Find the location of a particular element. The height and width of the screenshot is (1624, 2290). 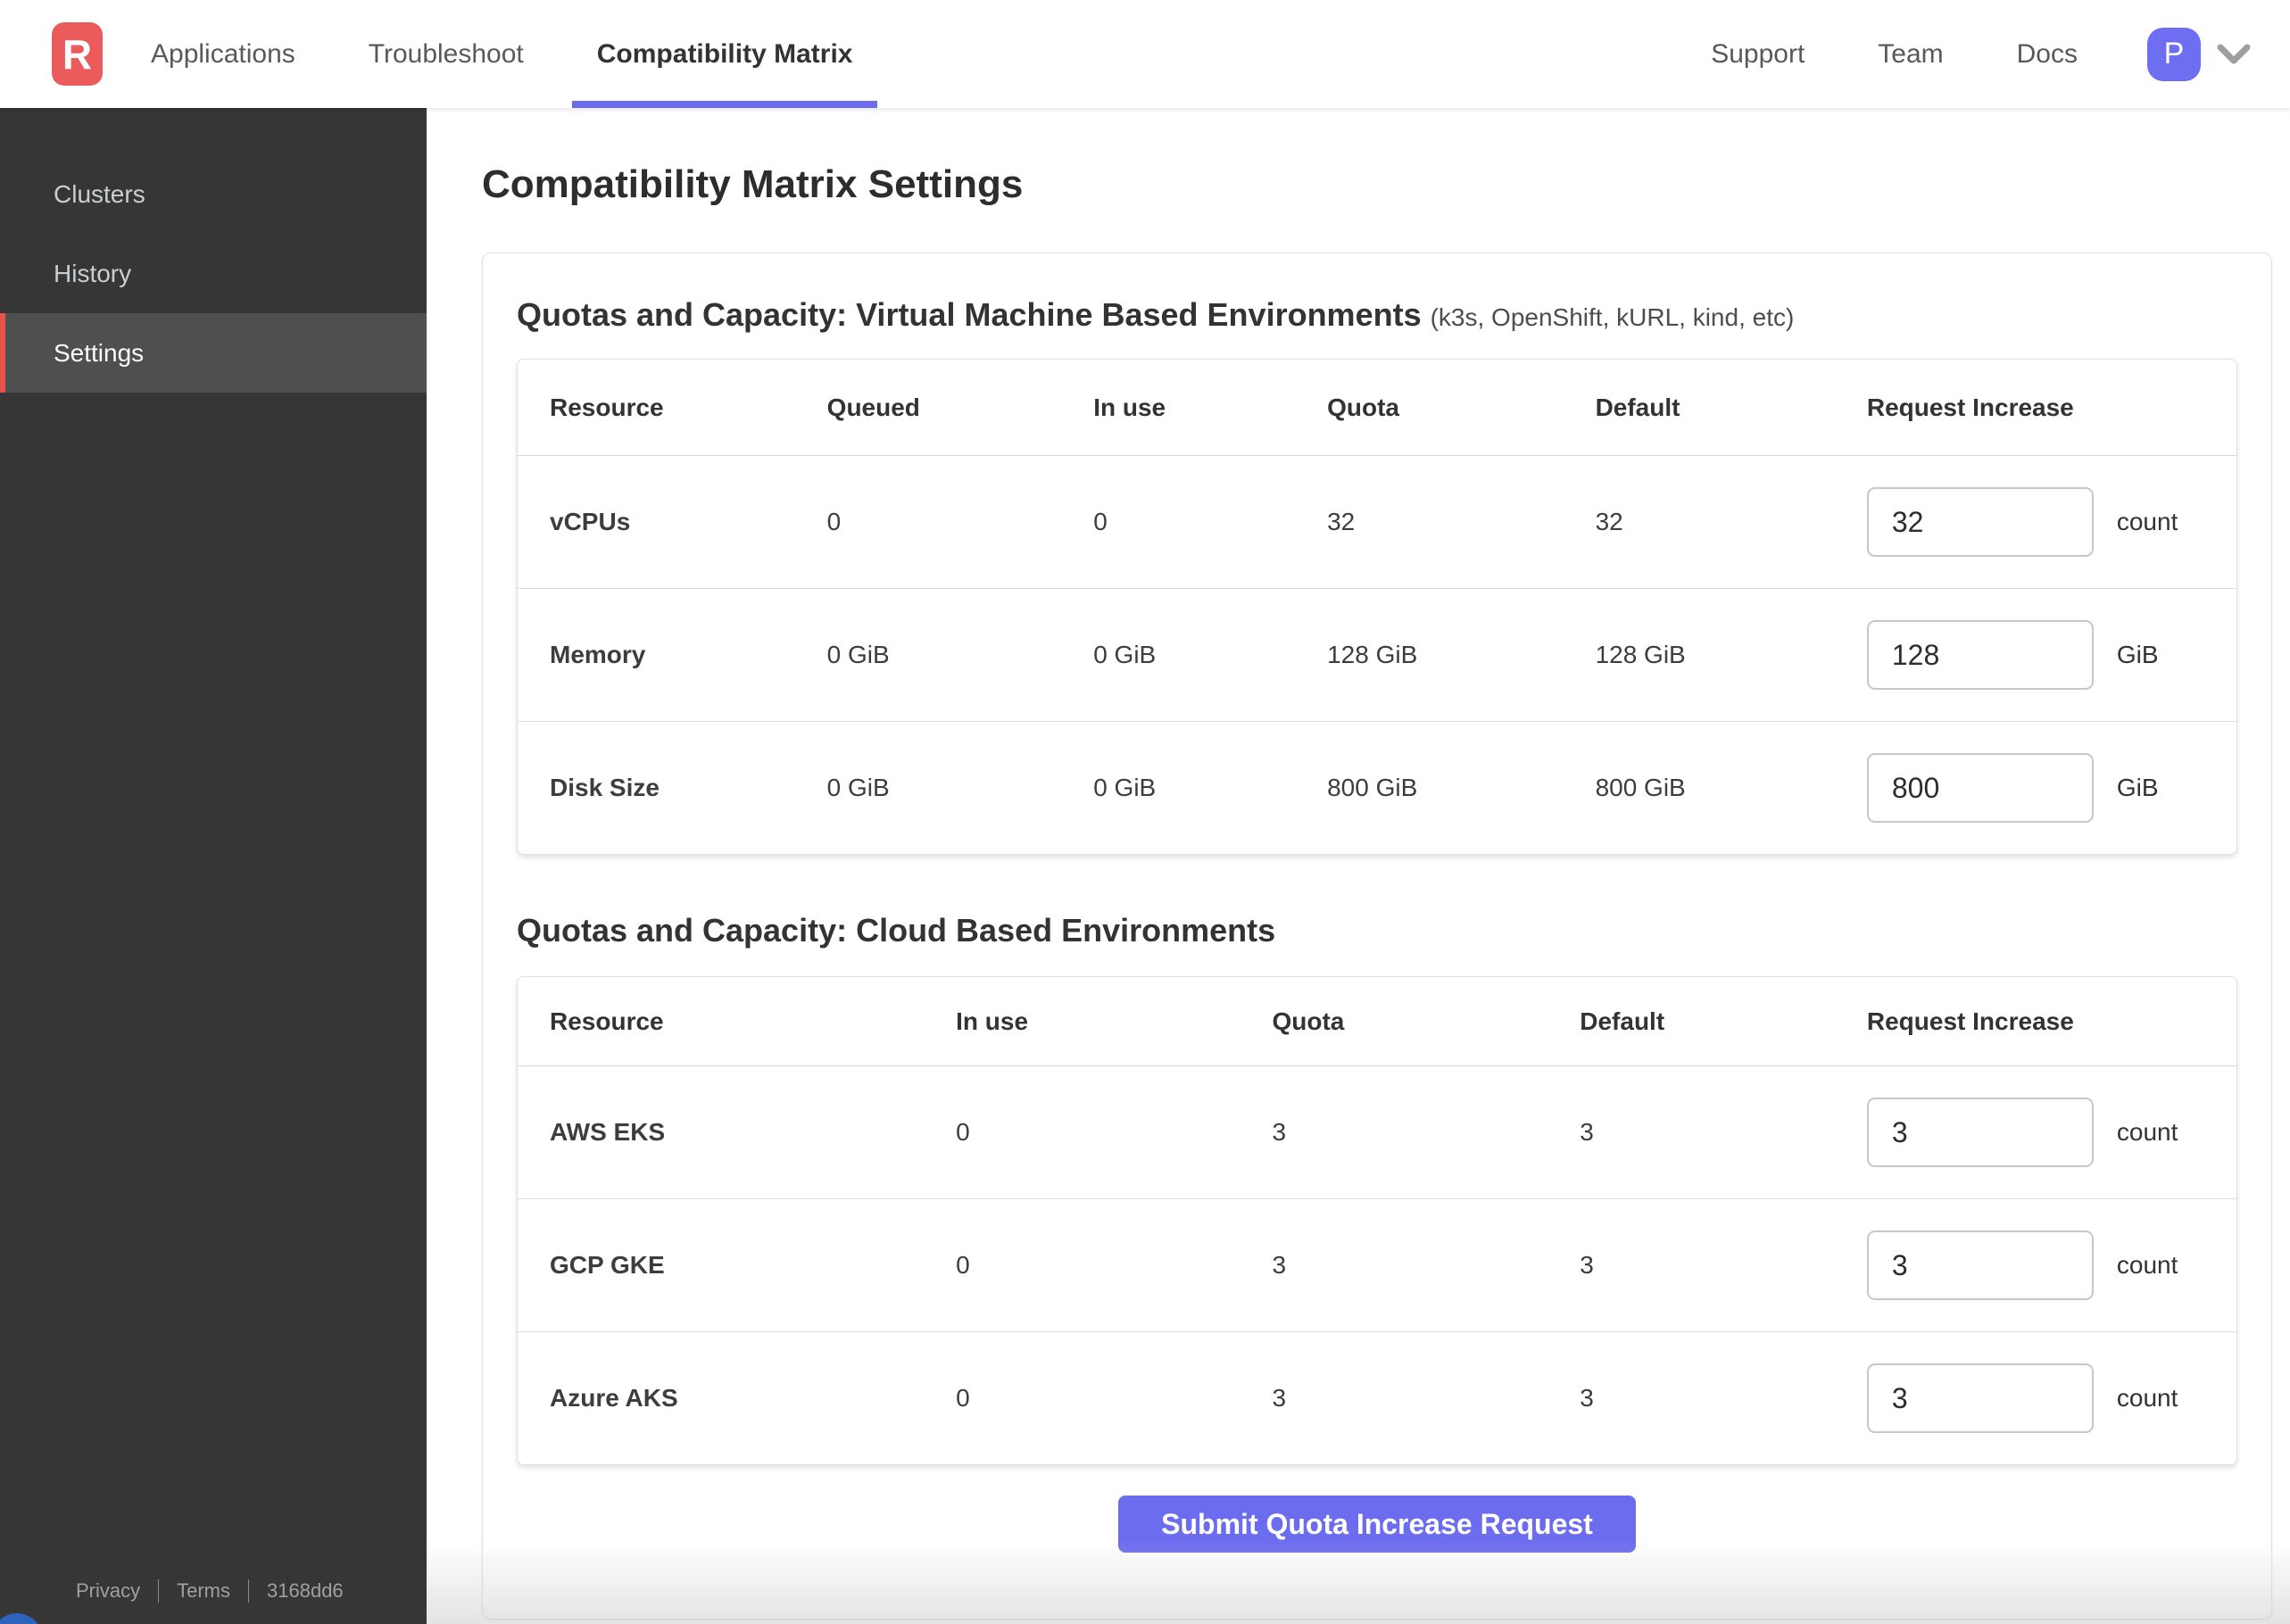

nav-support: Support is located at coordinates (1758, 53).